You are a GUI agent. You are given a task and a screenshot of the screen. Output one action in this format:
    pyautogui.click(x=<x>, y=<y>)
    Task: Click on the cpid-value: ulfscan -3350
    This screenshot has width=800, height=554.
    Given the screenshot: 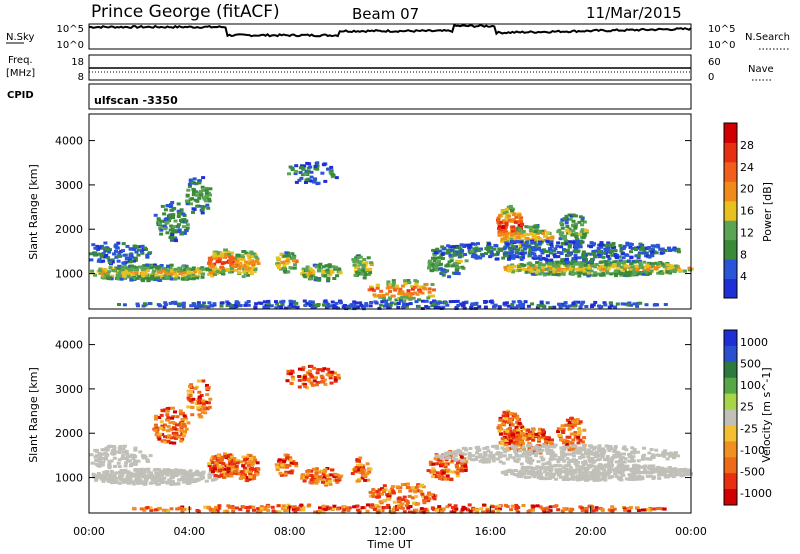 What is the action you would take?
    pyautogui.click(x=136, y=100)
    